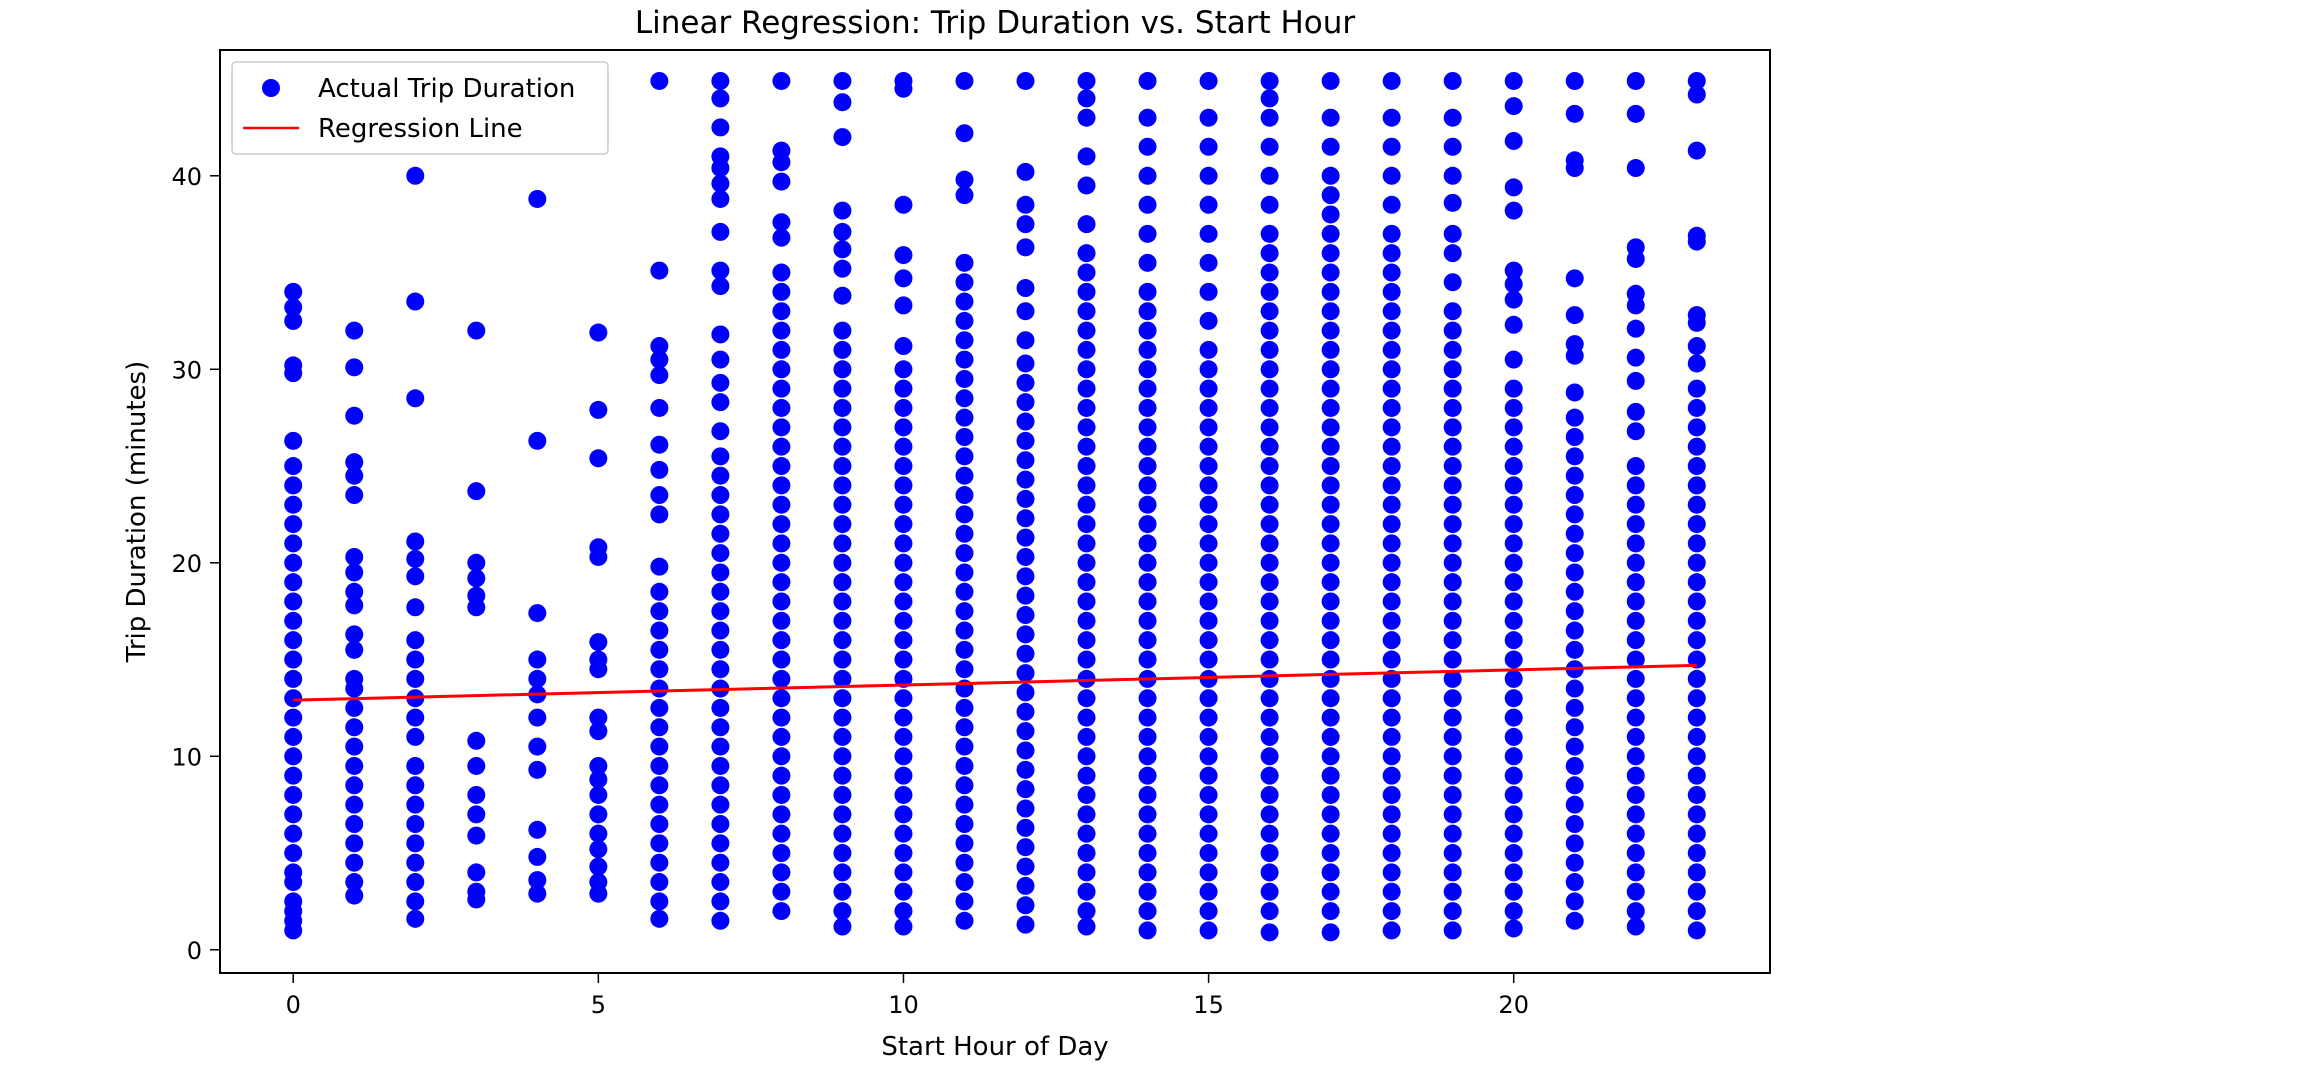 This screenshot has width=2306, height=1086. I want to click on y-tick-label: 10, so click(186, 757).